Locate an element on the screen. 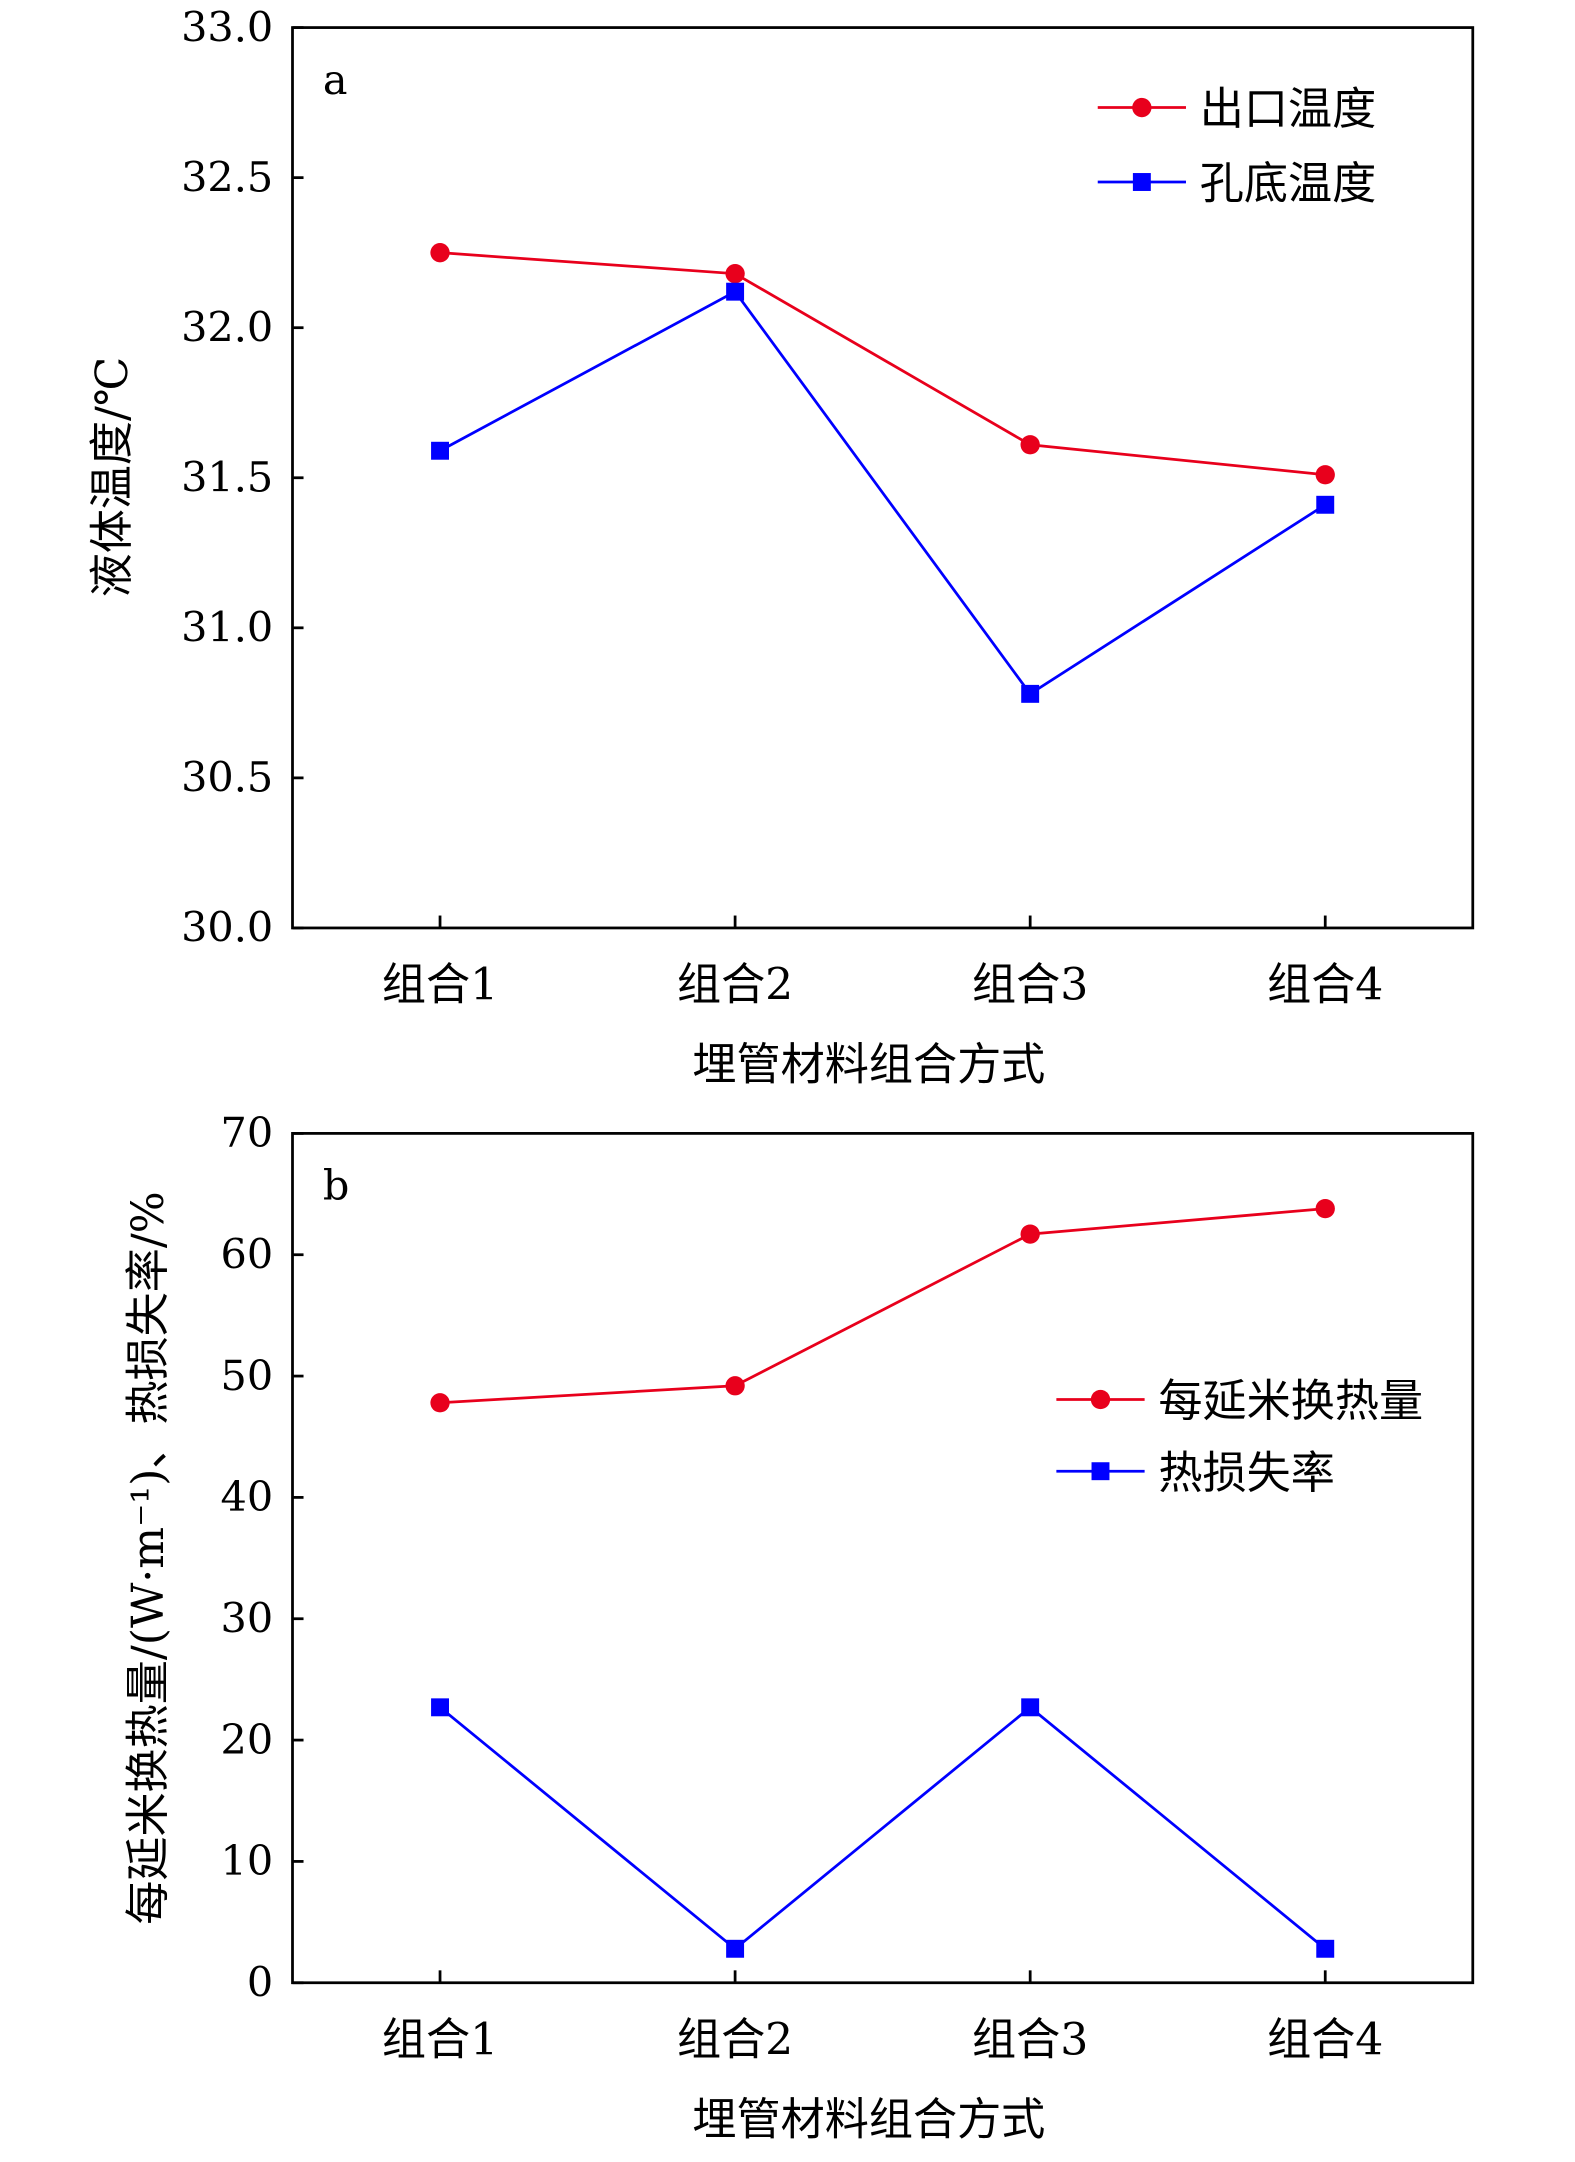 This screenshot has height=2162, width=1575. legend-item: 每延米换热量 is located at coordinates (1239, 1401).